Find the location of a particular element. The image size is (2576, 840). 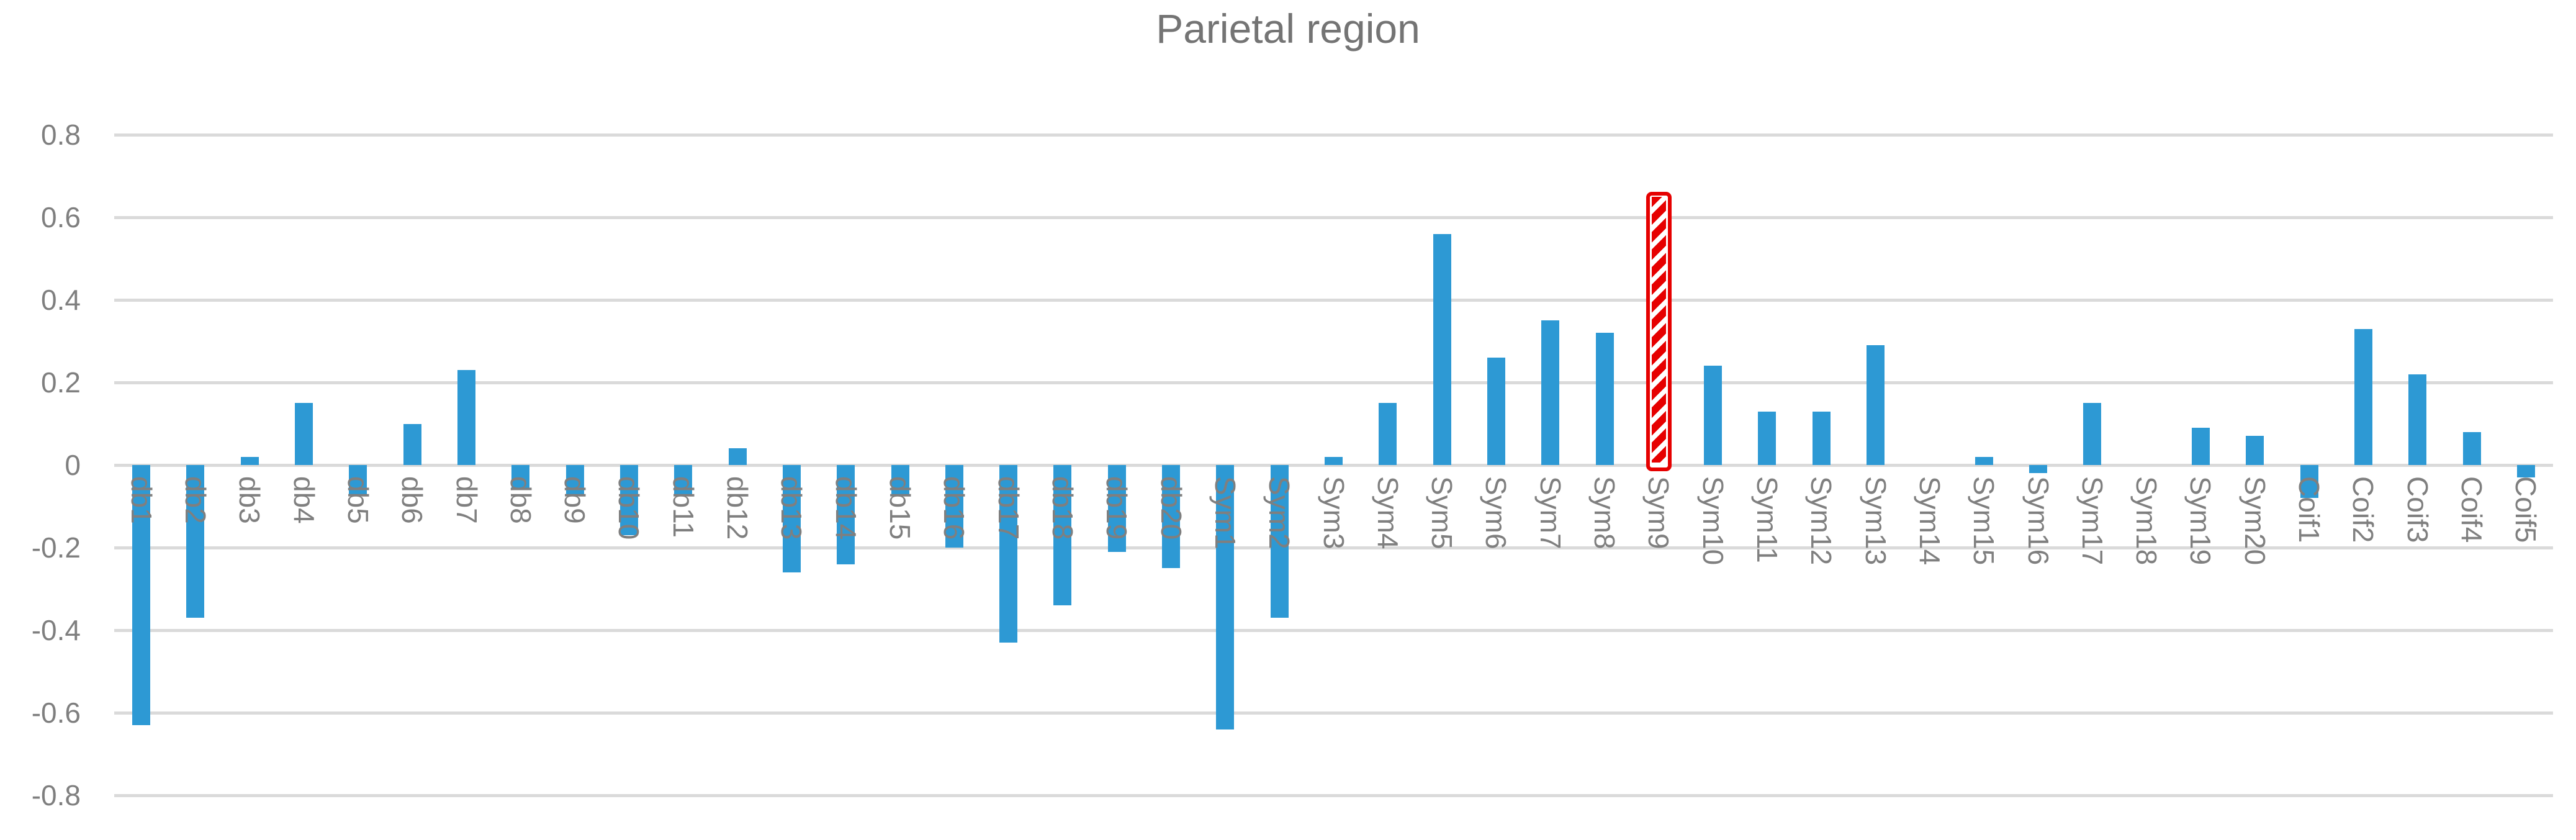

y-tick-label: -0.6 is located at coordinates (56, 713).